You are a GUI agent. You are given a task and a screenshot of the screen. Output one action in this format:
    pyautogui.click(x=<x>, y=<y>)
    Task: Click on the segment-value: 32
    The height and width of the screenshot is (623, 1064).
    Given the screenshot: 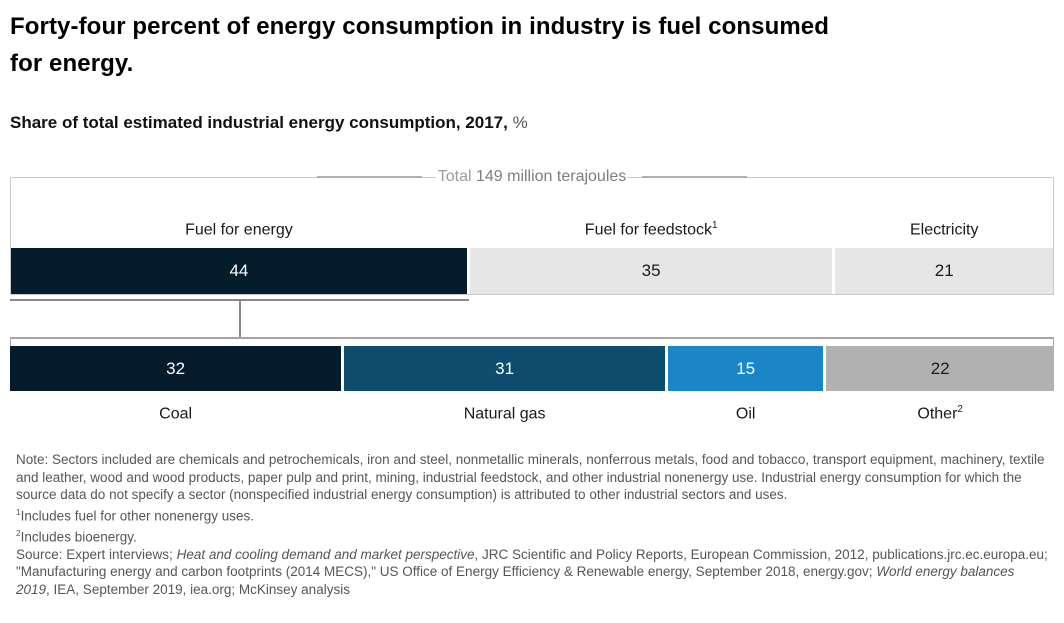 What is the action you would take?
    pyautogui.click(x=176, y=368)
    